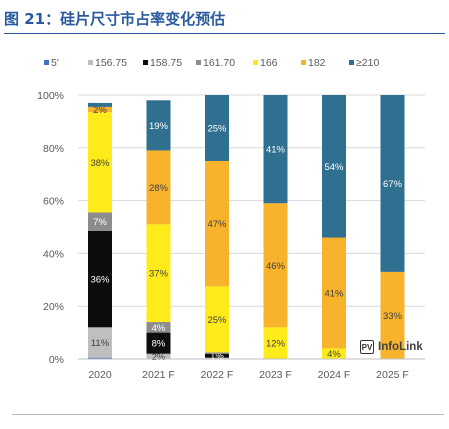 This screenshot has width=449, height=429. I want to click on legend-label: 5', so click(55, 63).